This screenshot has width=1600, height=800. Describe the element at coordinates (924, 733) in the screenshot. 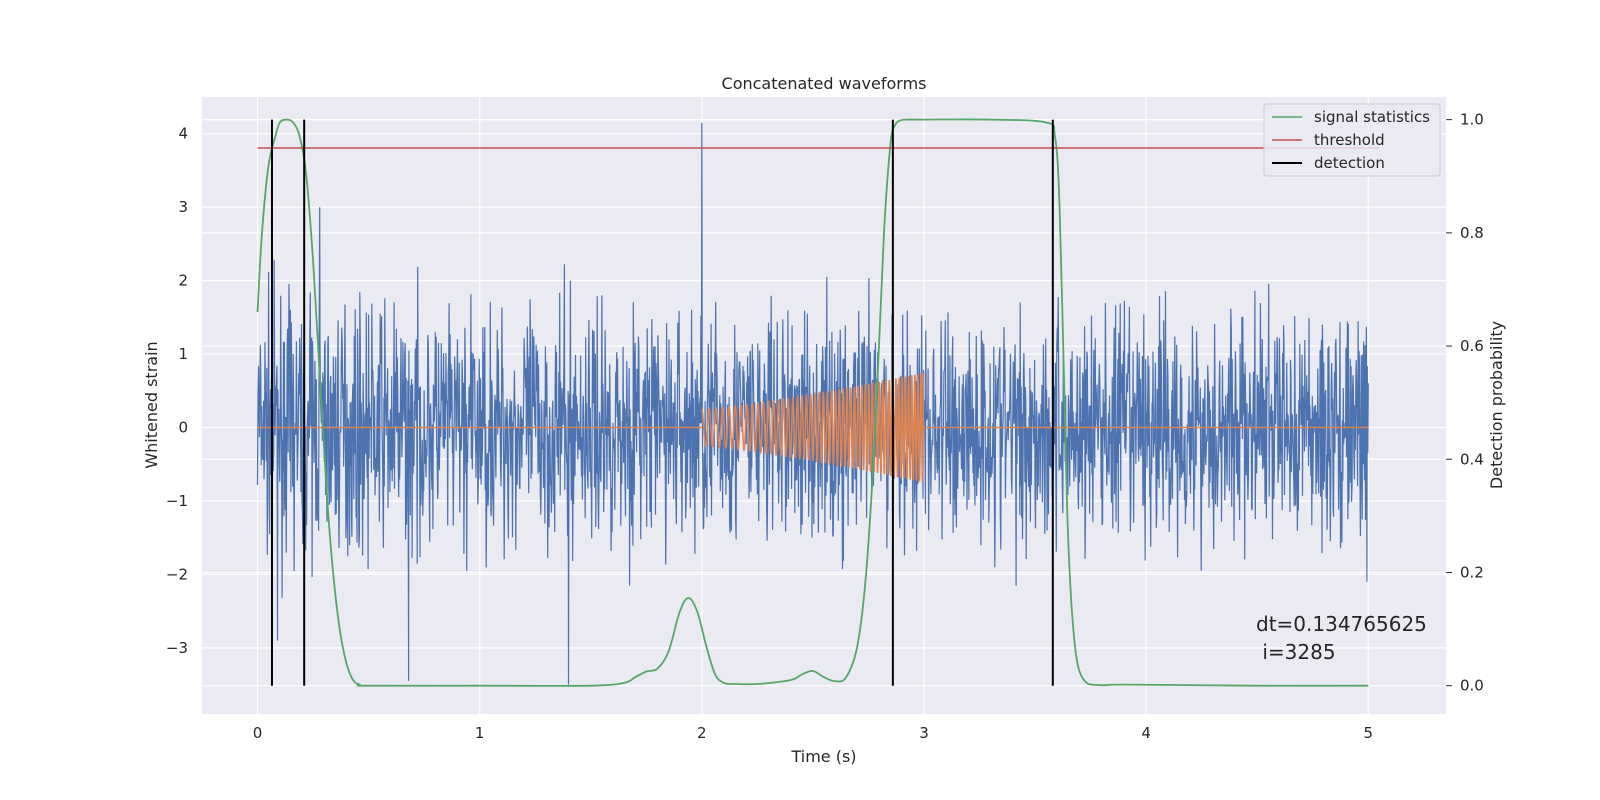

I see `x-tick-label: 3` at that location.